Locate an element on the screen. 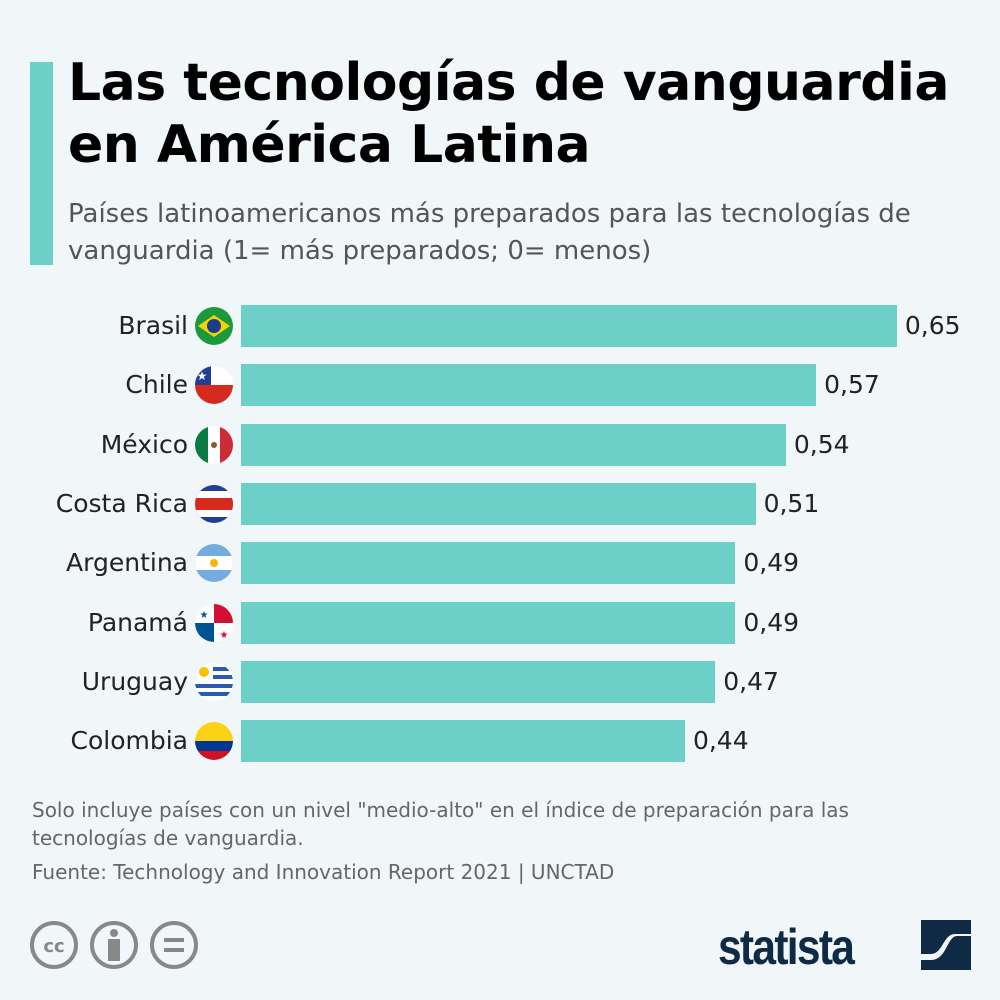 This screenshot has width=1000, height=1000. value-label: 0,65 is located at coordinates (932, 325).